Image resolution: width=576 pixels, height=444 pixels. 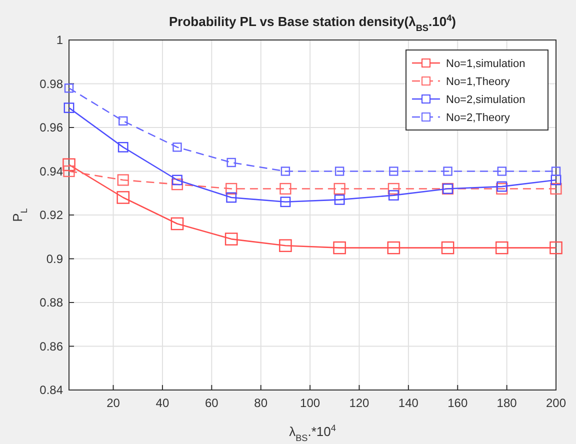 I want to click on chart-title: Probability PL vs Base station density(λ$_{BS}$.10$^{4}$), so click(x=312, y=23).